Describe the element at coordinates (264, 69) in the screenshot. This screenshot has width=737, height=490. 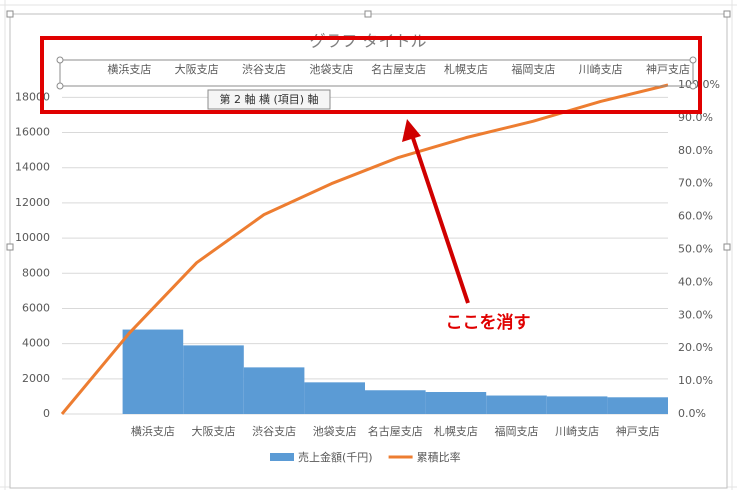
I see `x2-tick-label: 渋谷支店` at that location.